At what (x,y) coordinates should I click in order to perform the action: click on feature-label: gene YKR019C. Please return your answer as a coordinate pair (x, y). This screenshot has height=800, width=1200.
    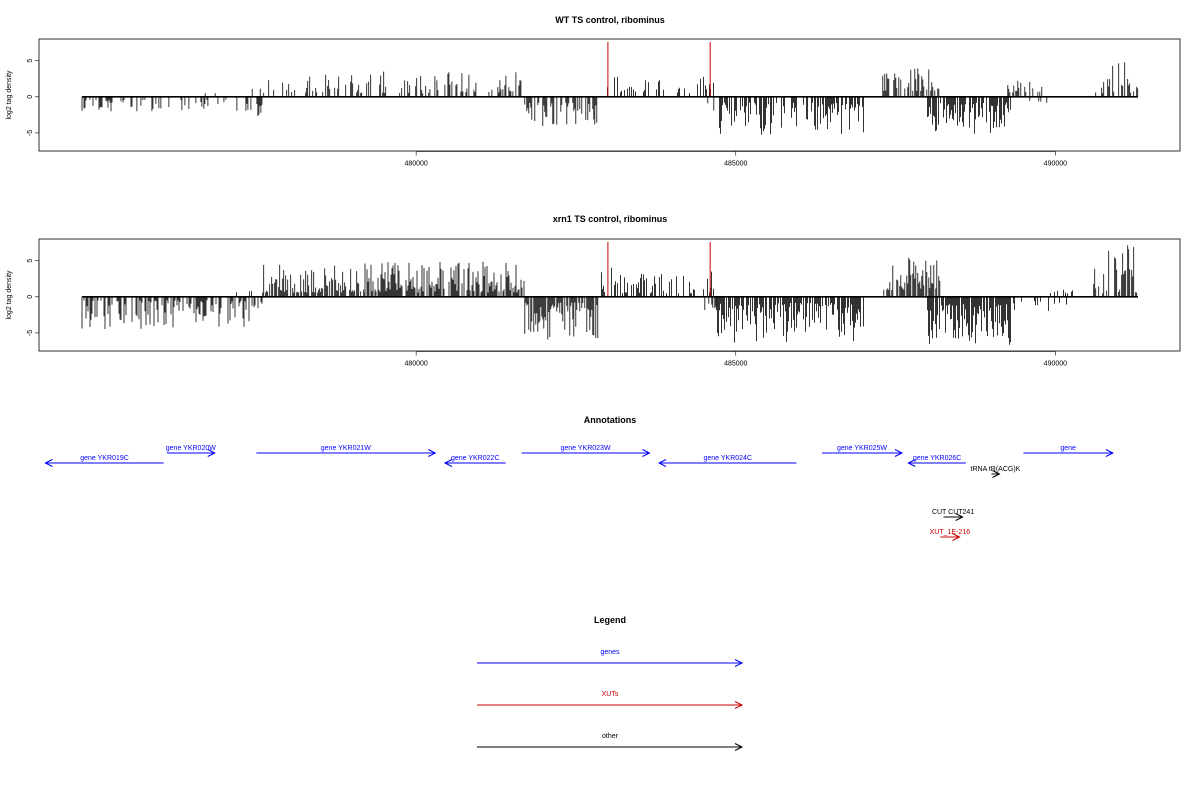
    Looking at the image, I should click on (104, 458).